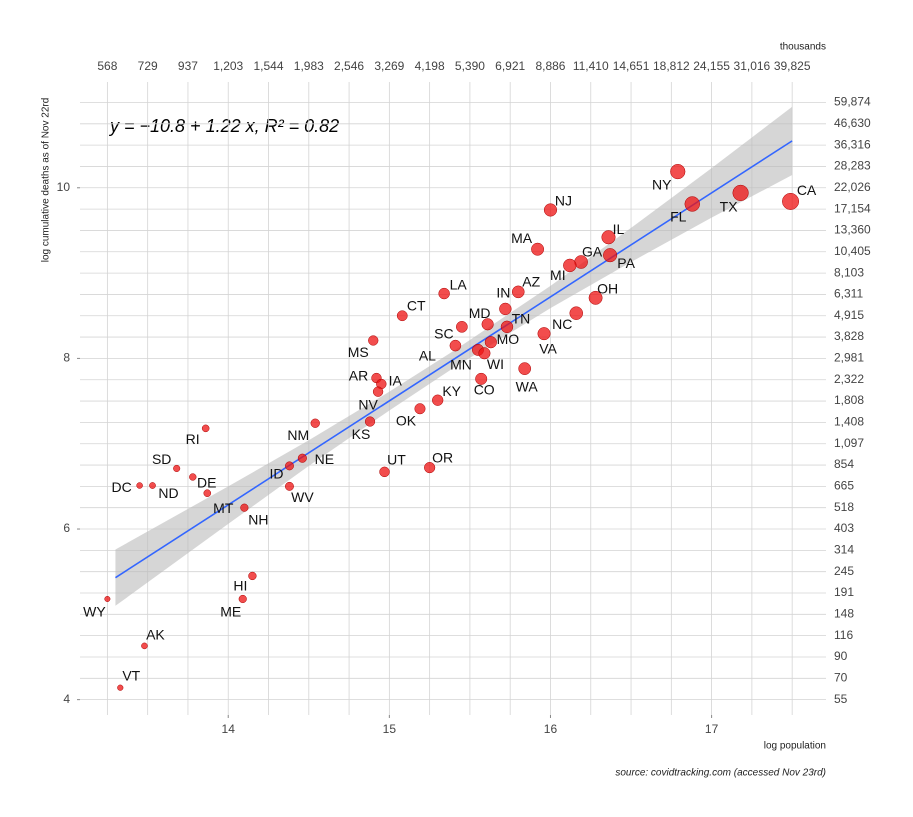  Describe the element at coordinates (131, 675) in the screenshot. I see `point-label: VT` at that location.